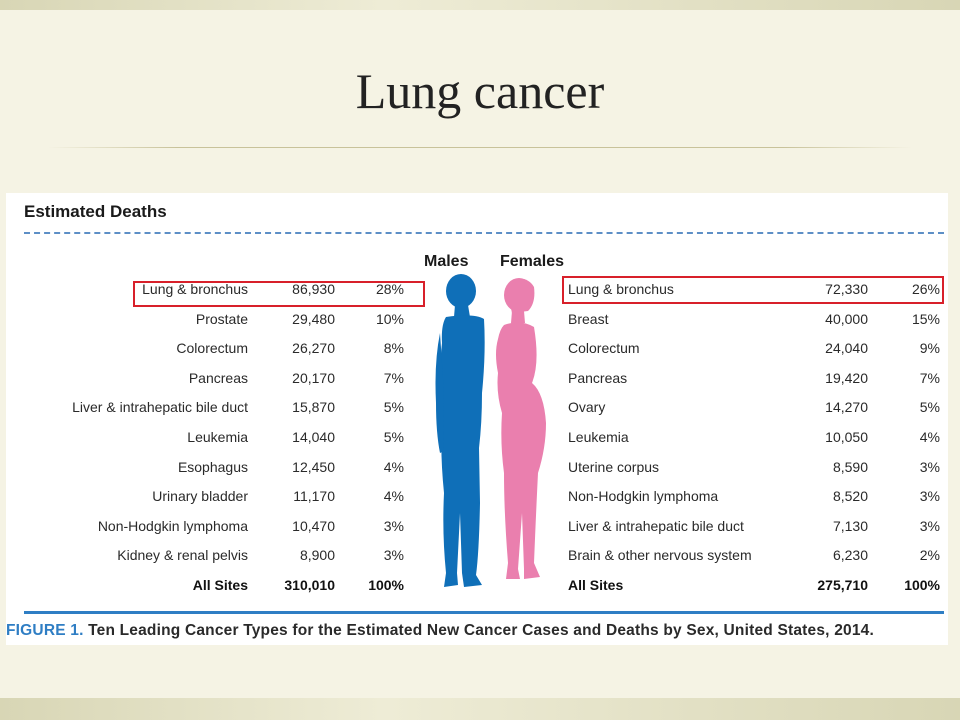 This screenshot has width=960, height=720. What do you see at coordinates (314, 496) in the screenshot?
I see `deaths-cell: 11,170` at bounding box center [314, 496].